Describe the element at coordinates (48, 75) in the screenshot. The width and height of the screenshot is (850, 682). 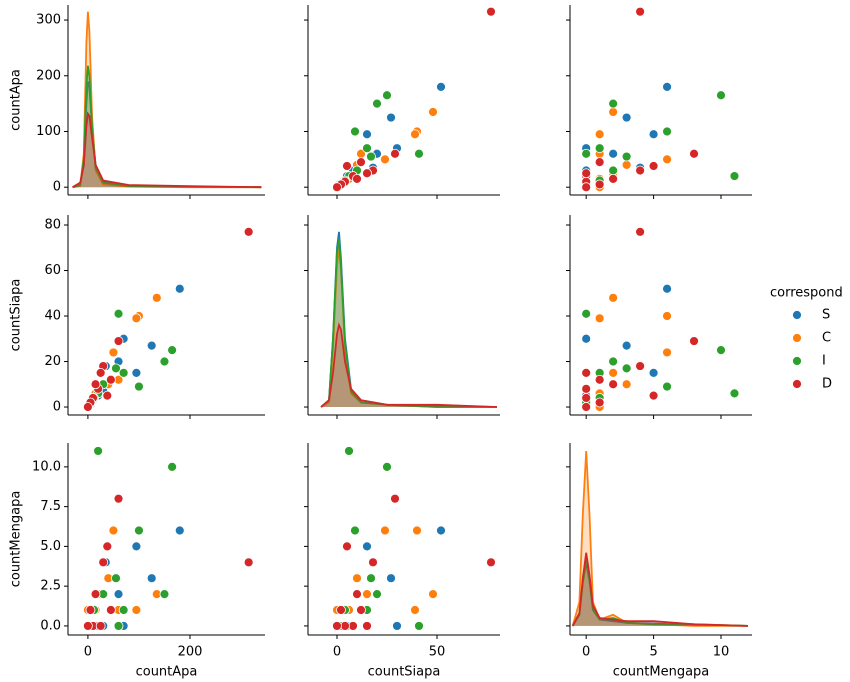
I see `y-tick-label: 200` at that location.